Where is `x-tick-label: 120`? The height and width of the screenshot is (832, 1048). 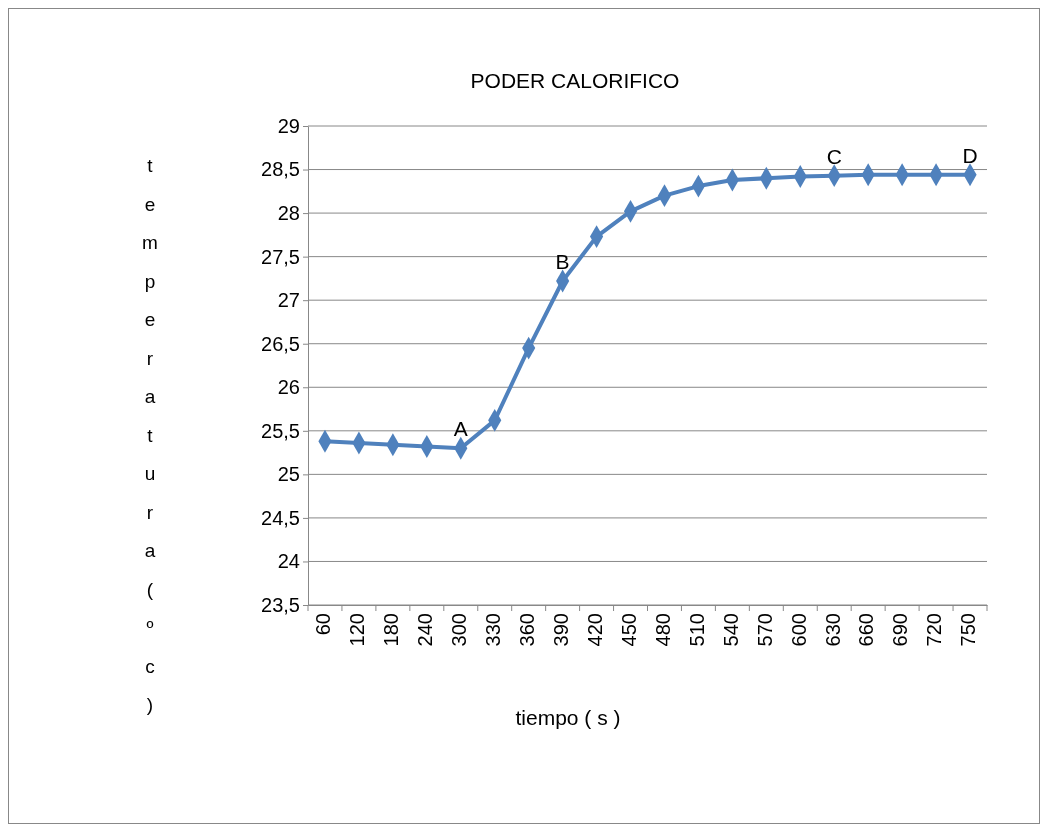 x-tick-label: 120 is located at coordinates (357, 630).